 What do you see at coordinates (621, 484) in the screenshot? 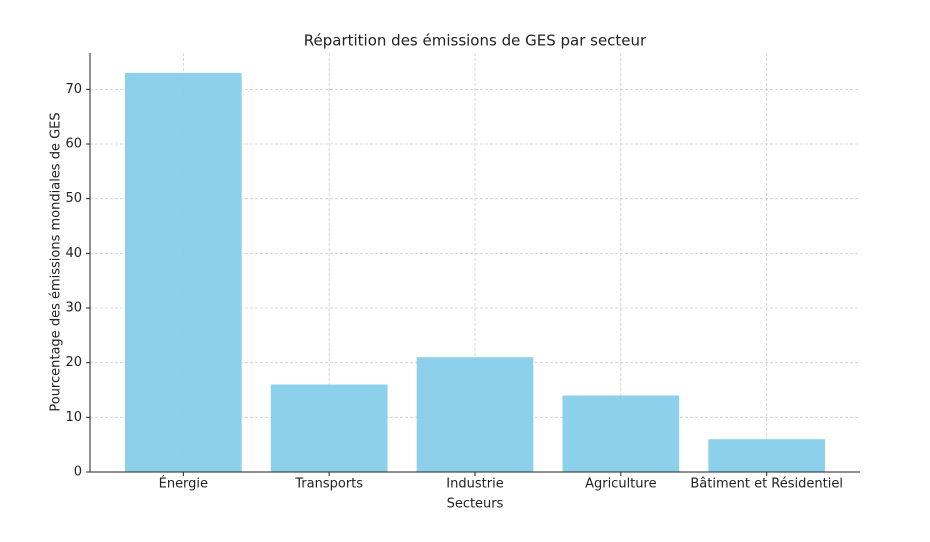
I see `x-tick-label: Agriculture` at bounding box center [621, 484].